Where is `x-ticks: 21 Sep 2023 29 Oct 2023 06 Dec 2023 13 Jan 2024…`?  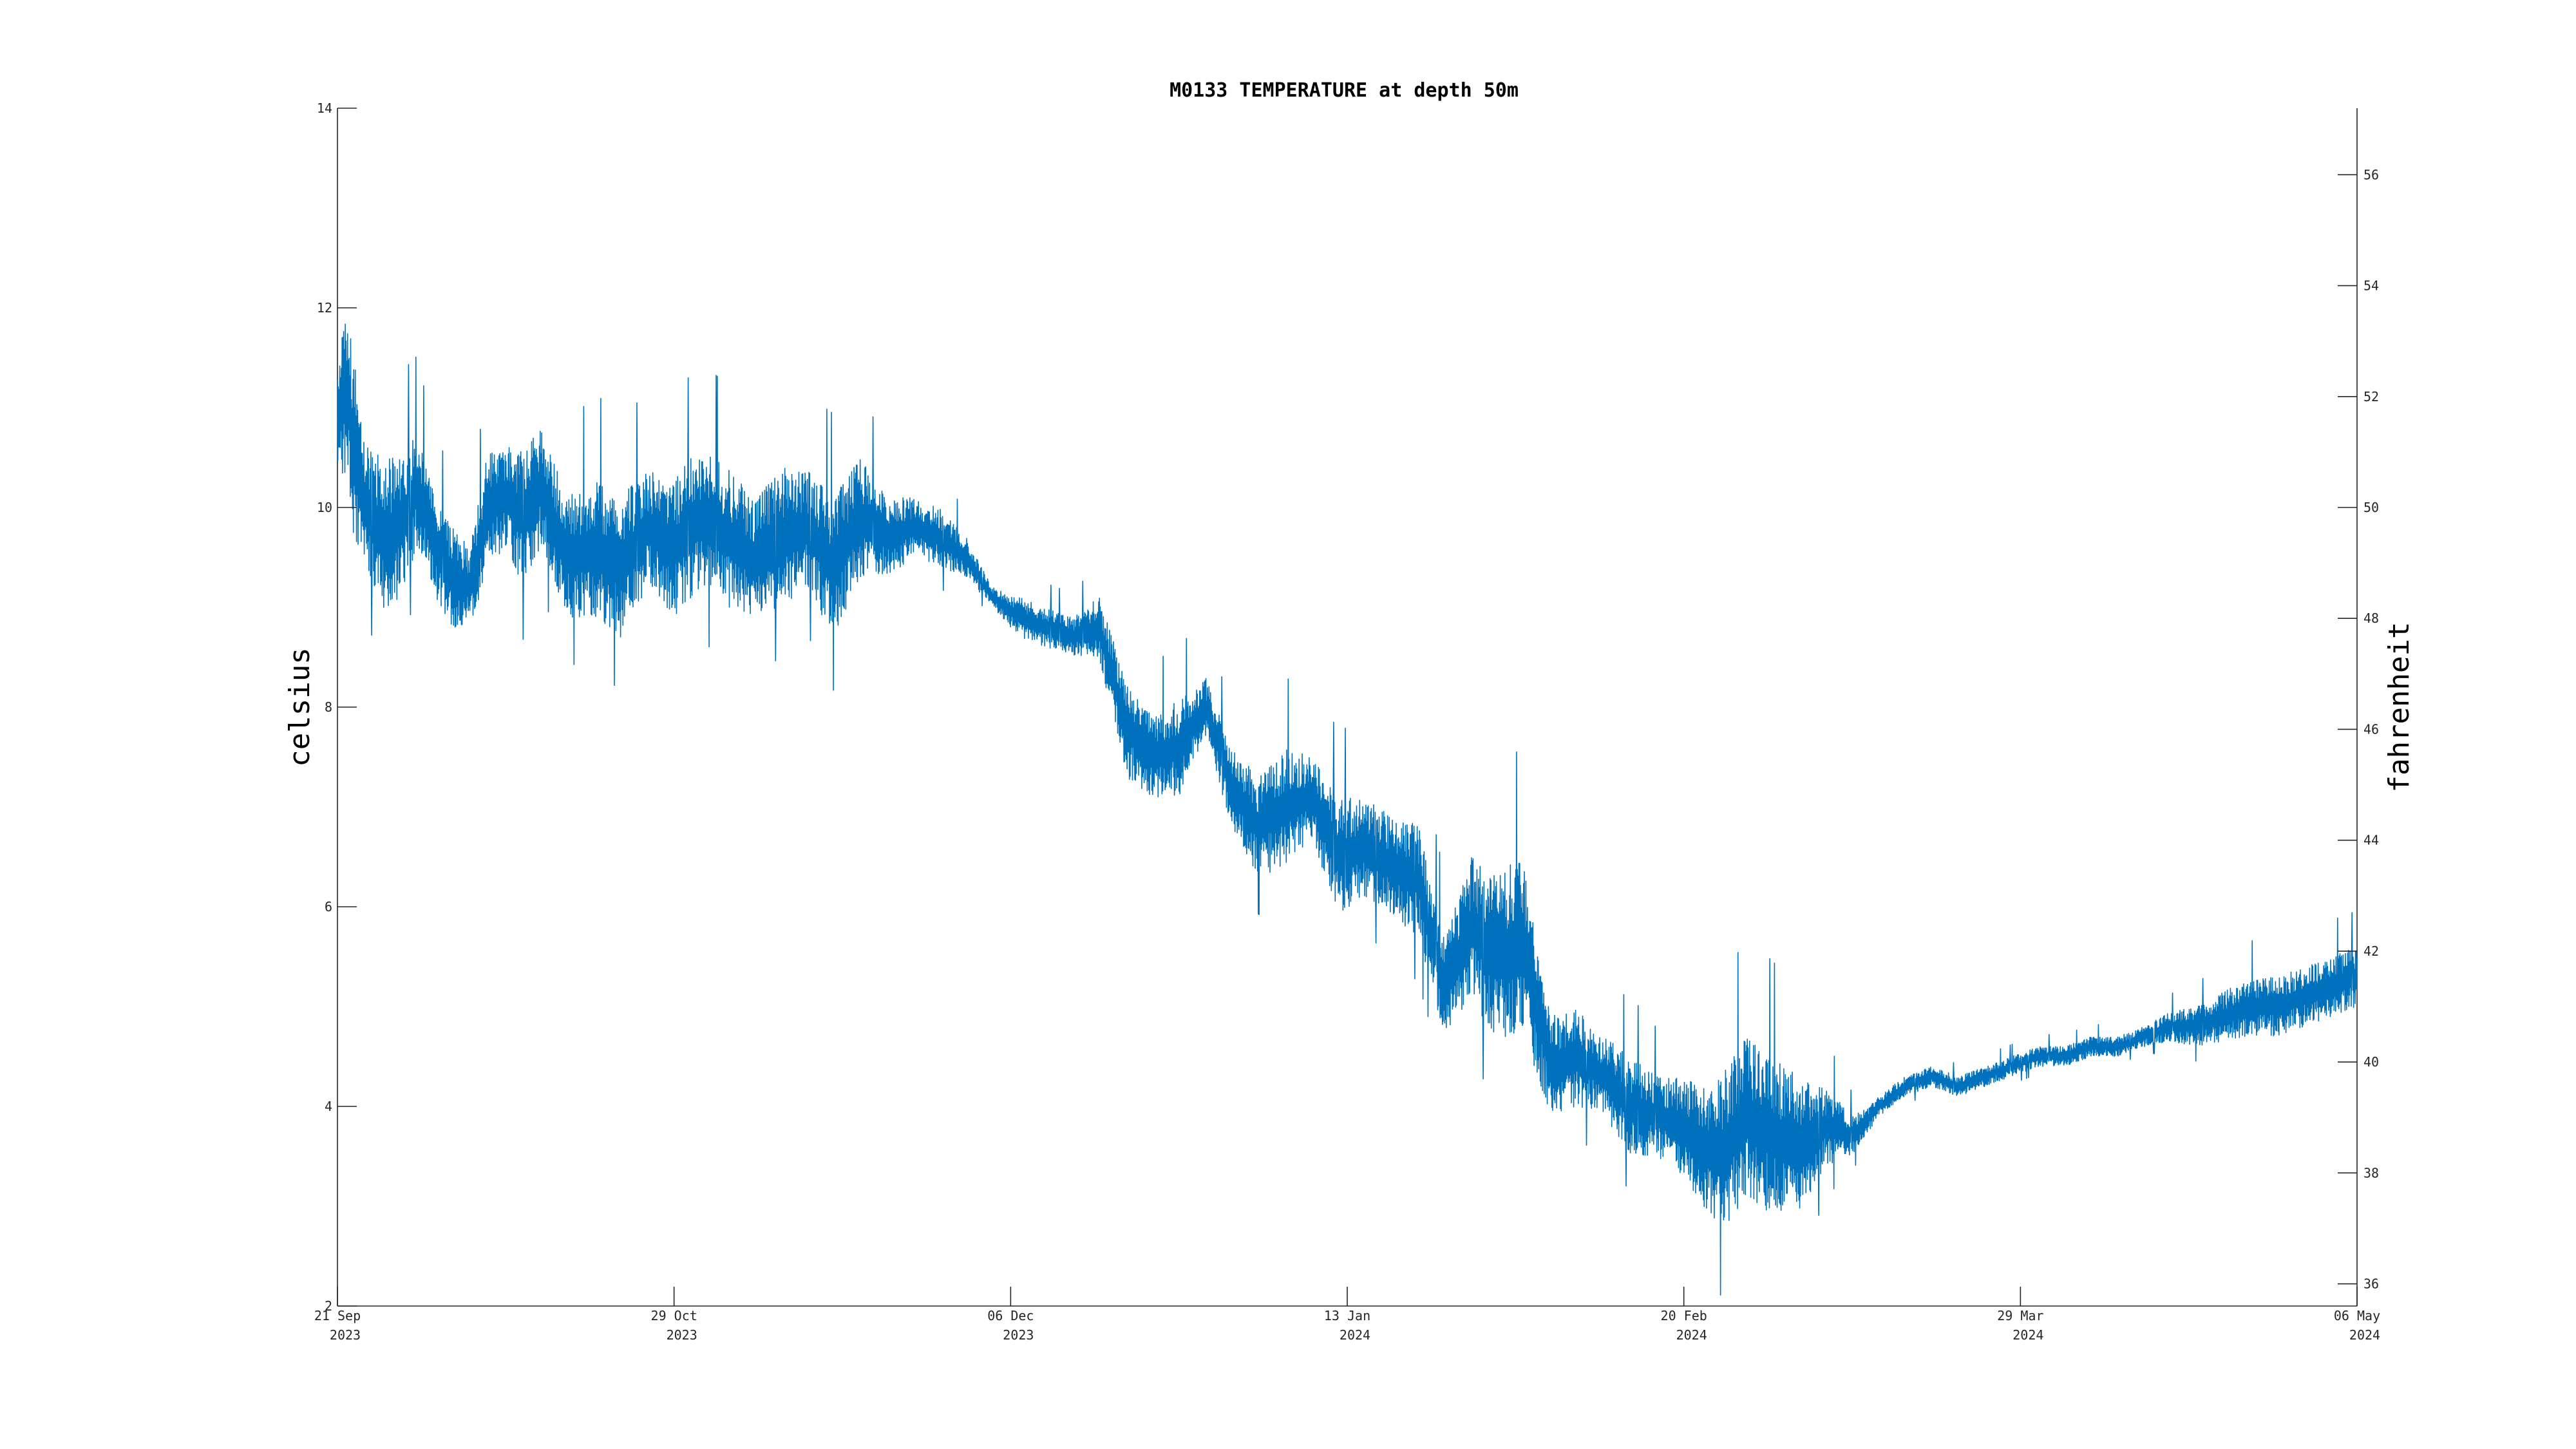
x-ticks: 21 Sep 2023 29 Oct 2023 06 Dec 2023 13 Jan 2024… is located at coordinates (1347, 1315).